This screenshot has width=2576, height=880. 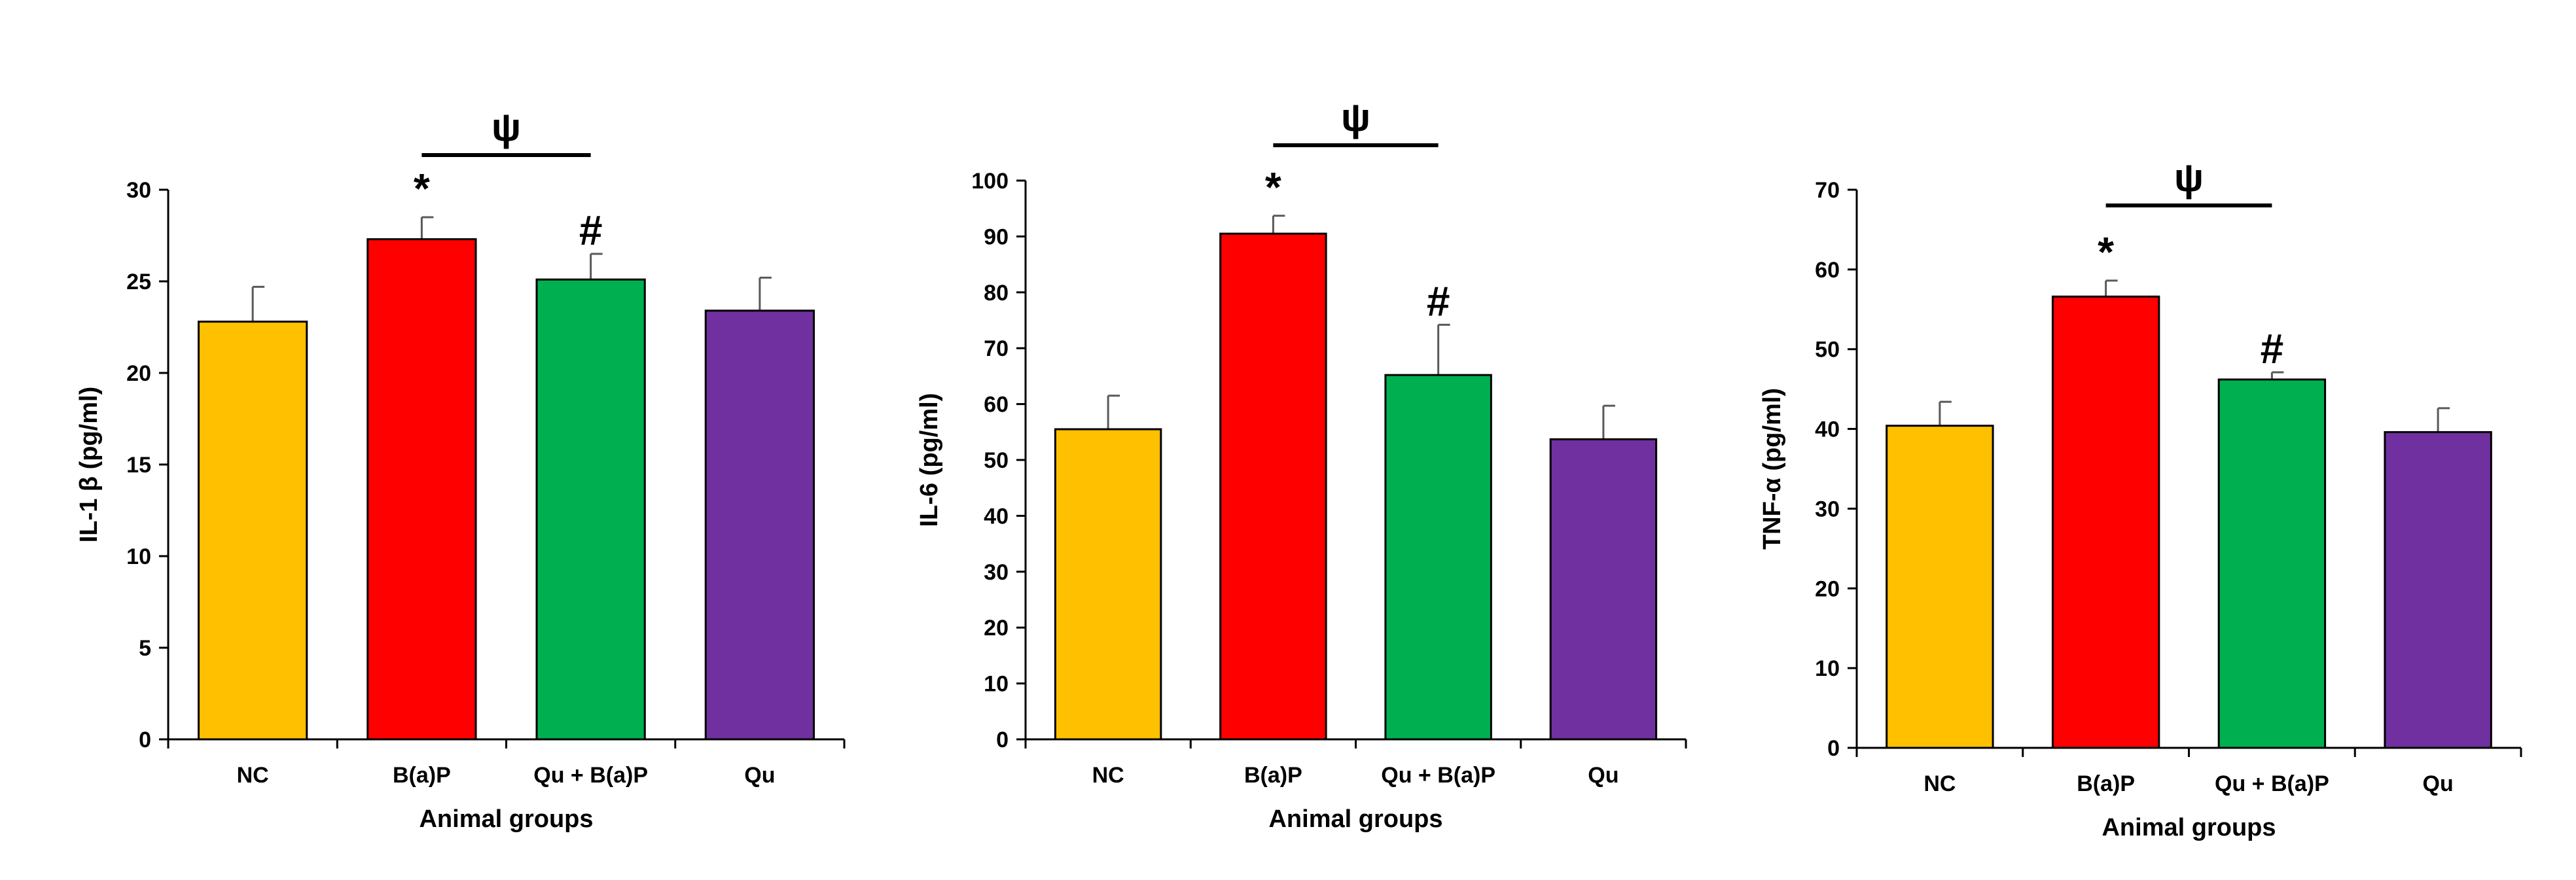 I want to click on y-tick-label: 25, so click(x=138, y=282).